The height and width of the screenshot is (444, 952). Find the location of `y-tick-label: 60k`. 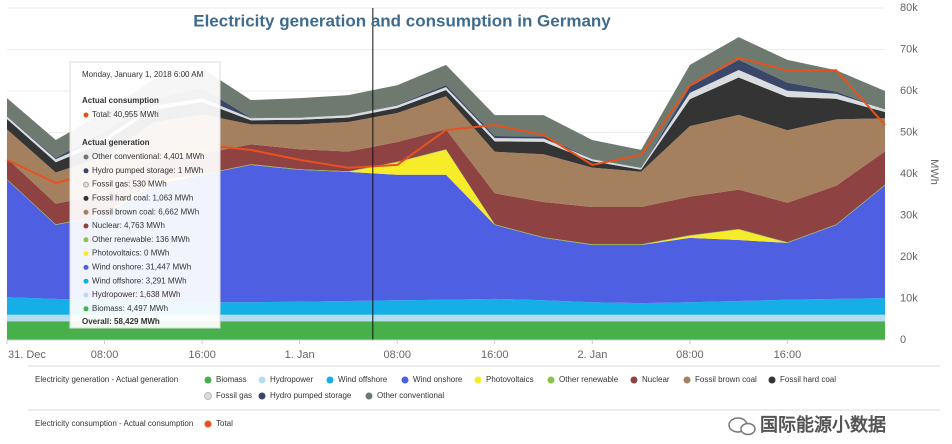

y-tick-label: 60k is located at coordinates (909, 91).